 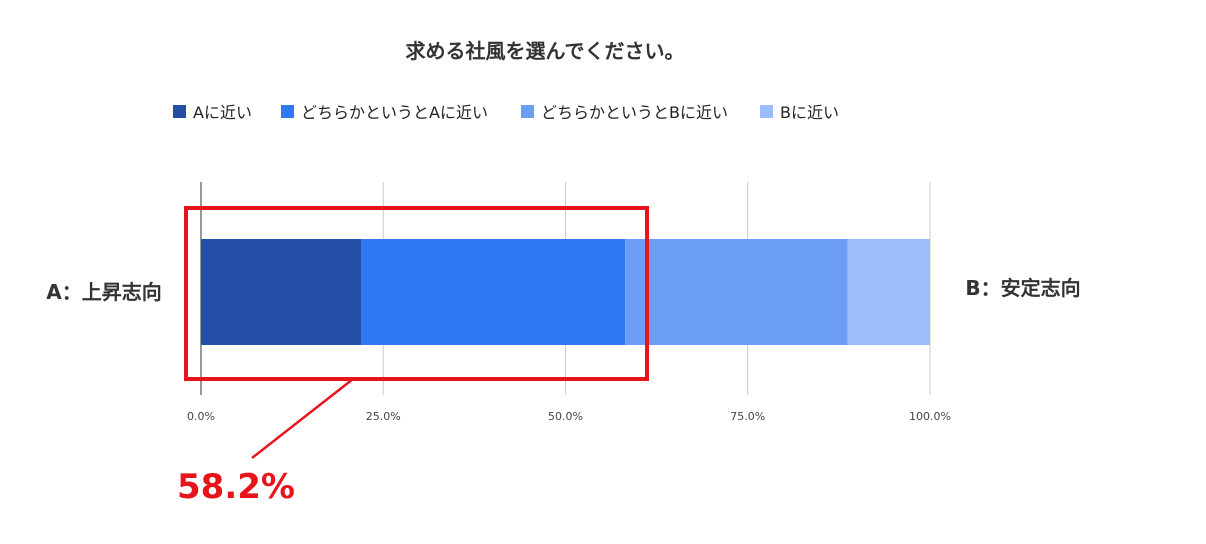 What do you see at coordinates (383, 416) in the screenshot?
I see `x-tick-label: 25.0%` at bounding box center [383, 416].